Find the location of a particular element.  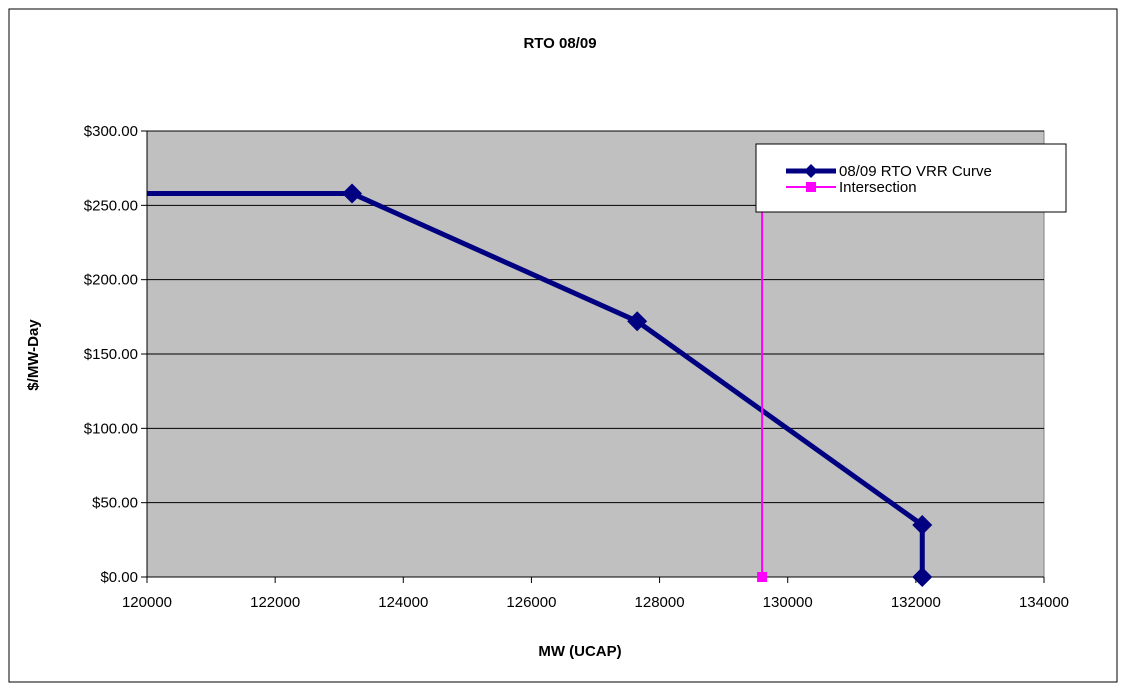

x-tick-label-1: 122000 is located at coordinates (275, 602).